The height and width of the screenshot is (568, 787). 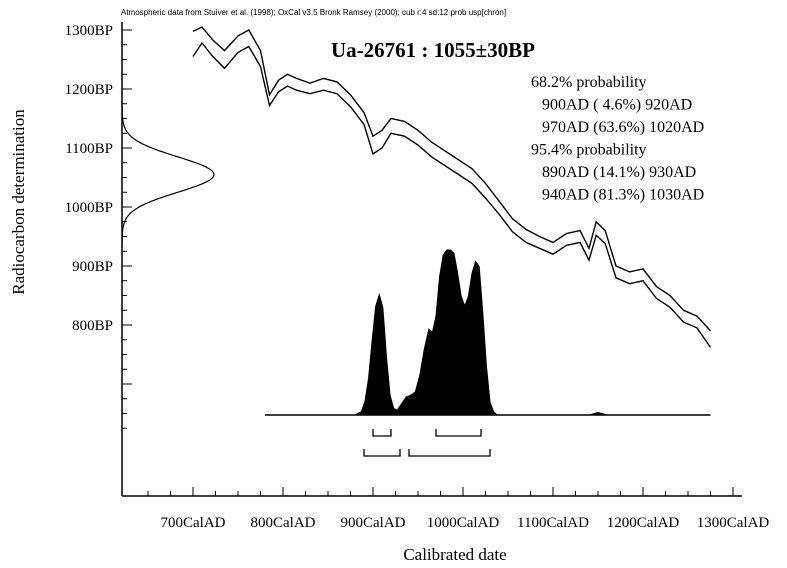 What do you see at coordinates (440, 491) in the screenshot?
I see `x-axis-ticks` at bounding box center [440, 491].